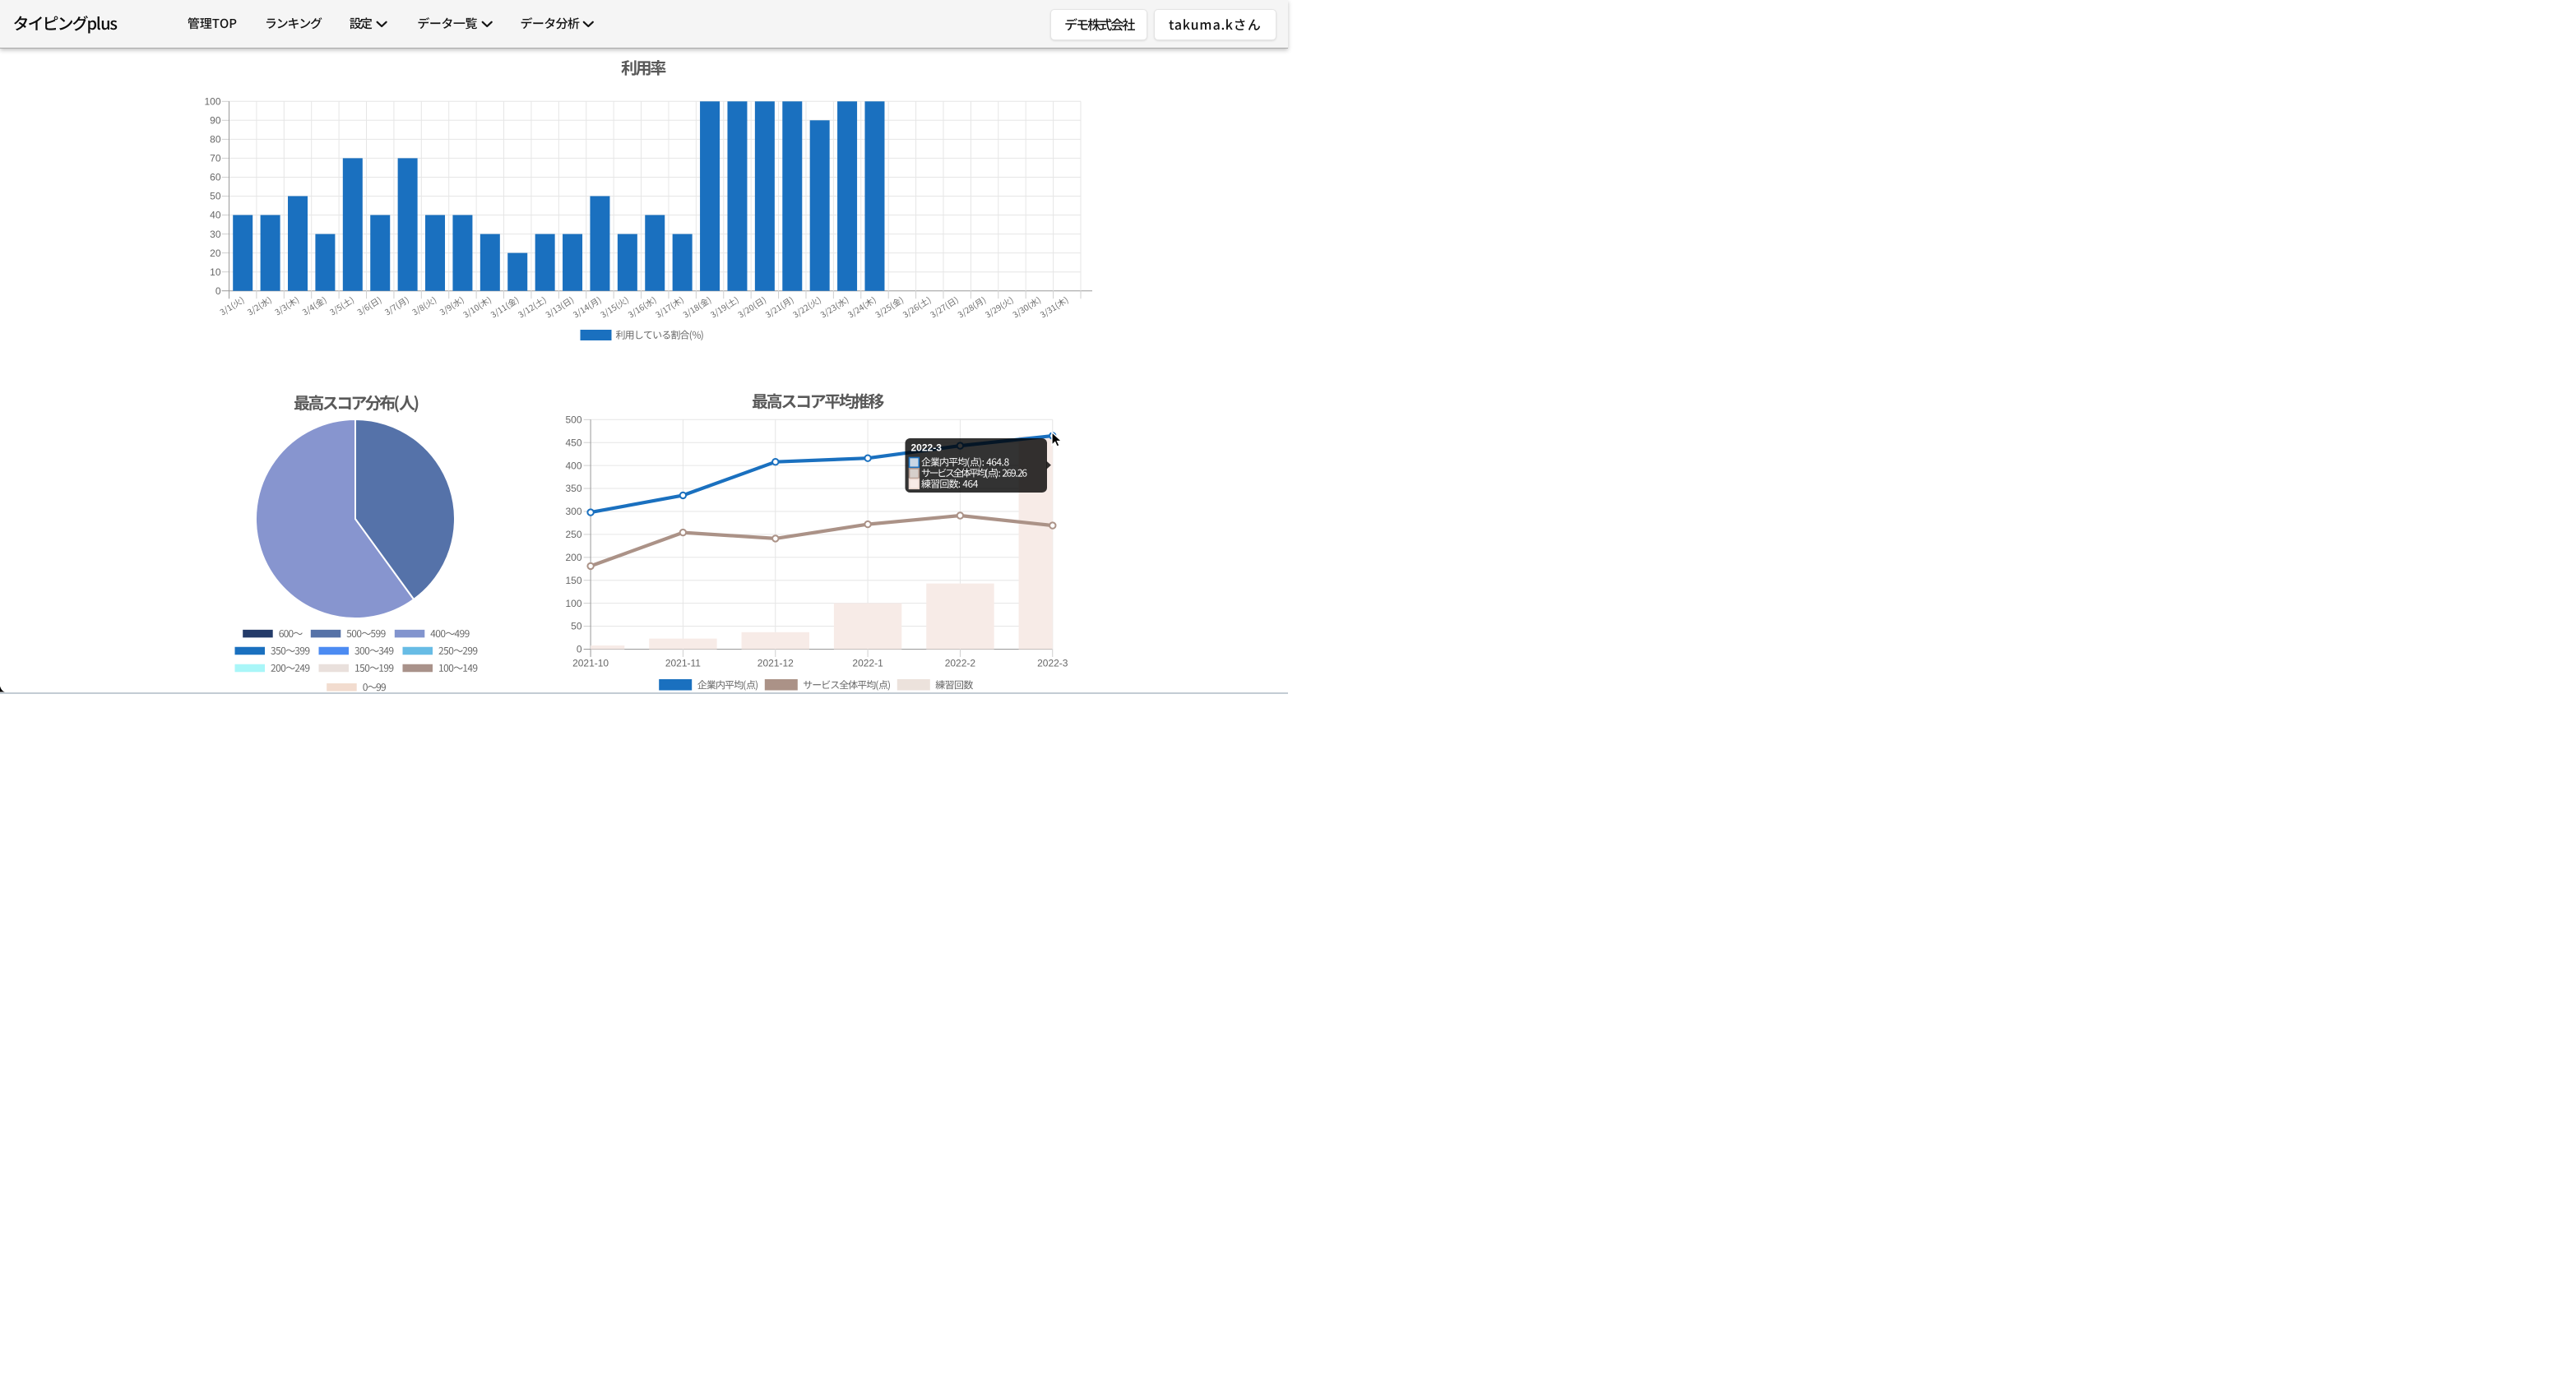 Image resolution: width=2576 pixels, height=1388 pixels. Describe the element at coordinates (215, 215) in the screenshot. I see `svg-text: 40` at that location.